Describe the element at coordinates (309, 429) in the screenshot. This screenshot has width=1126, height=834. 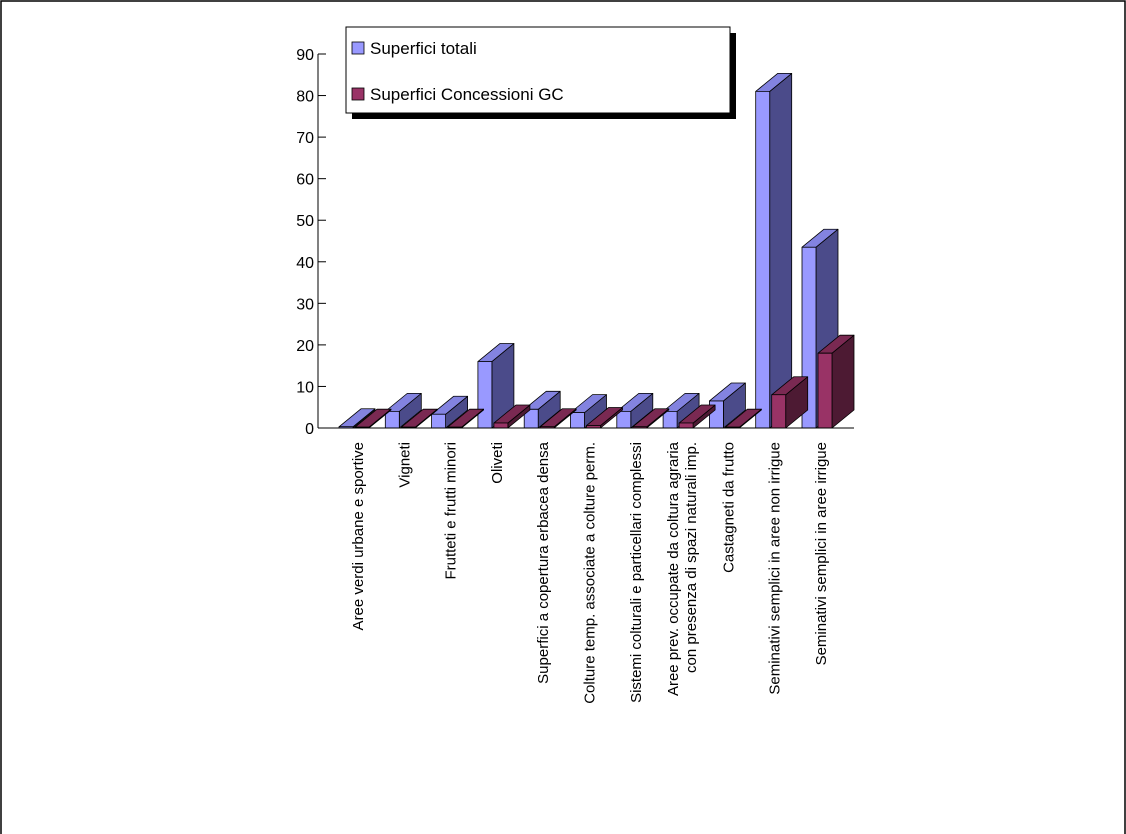
I see `y-tick-label: 0` at that location.